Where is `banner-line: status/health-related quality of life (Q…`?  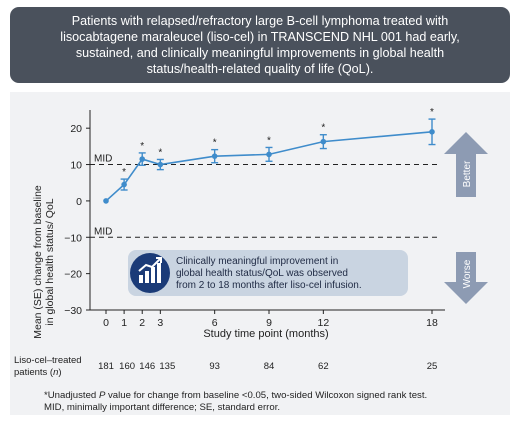 banner-line: status/health-related quality of life (Q… is located at coordinates (260, 69).